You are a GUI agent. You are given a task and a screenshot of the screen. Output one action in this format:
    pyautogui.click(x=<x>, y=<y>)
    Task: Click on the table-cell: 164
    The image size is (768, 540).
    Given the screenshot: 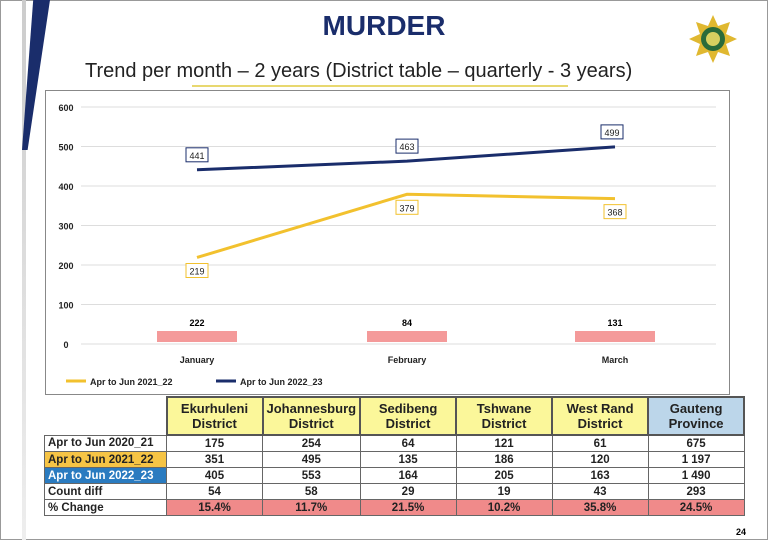 What is the action you would take?
    pyautogui.click(x=408, y=475)
    